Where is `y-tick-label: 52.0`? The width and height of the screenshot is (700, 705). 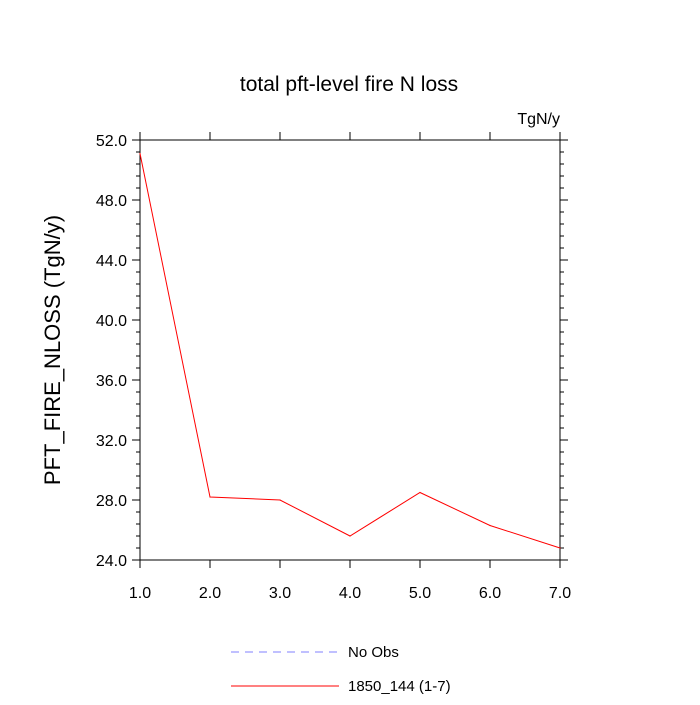
y-tick-label: 52.0 is located at coordinates (111, 141).